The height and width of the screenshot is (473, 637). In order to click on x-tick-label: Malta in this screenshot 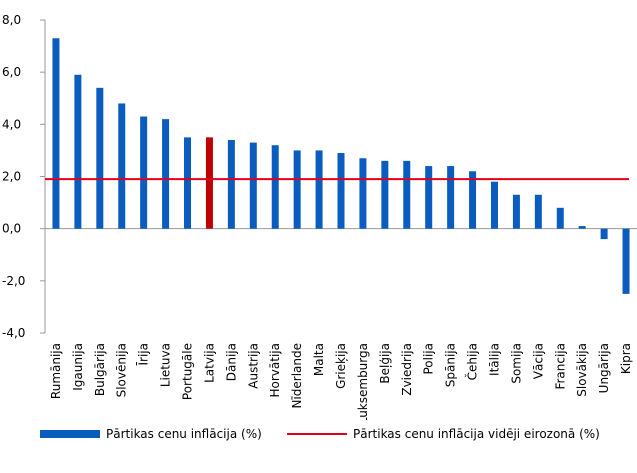, I will do `click(319, 359)`.